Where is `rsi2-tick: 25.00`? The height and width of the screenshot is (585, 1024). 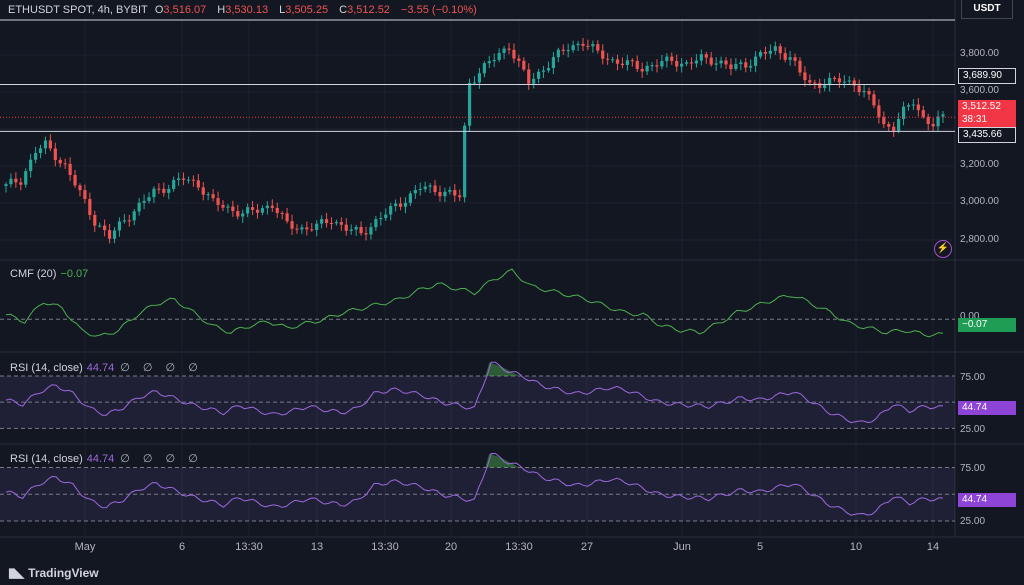
rsi2-tick: 25.00 is located at coordinates (973, 521).